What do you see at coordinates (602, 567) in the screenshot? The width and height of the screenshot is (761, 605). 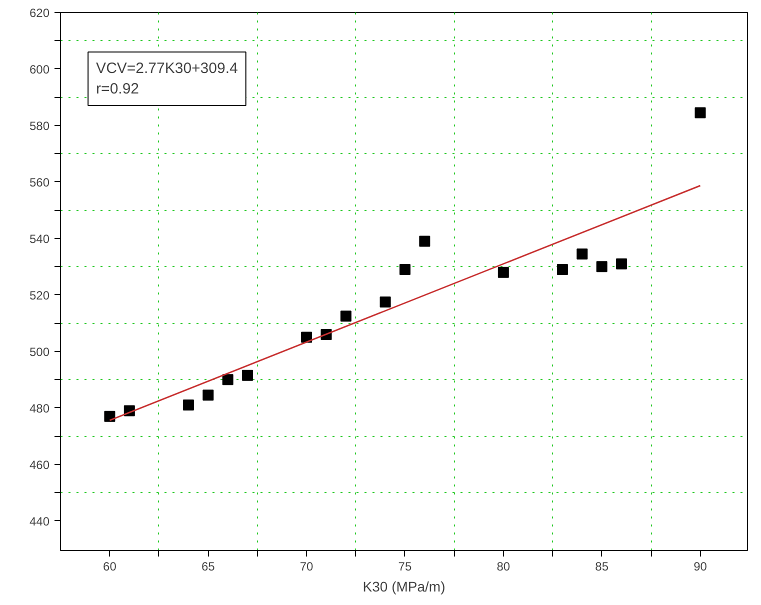 I see `x-tick-label: 85` at bounding box center [602, 567].